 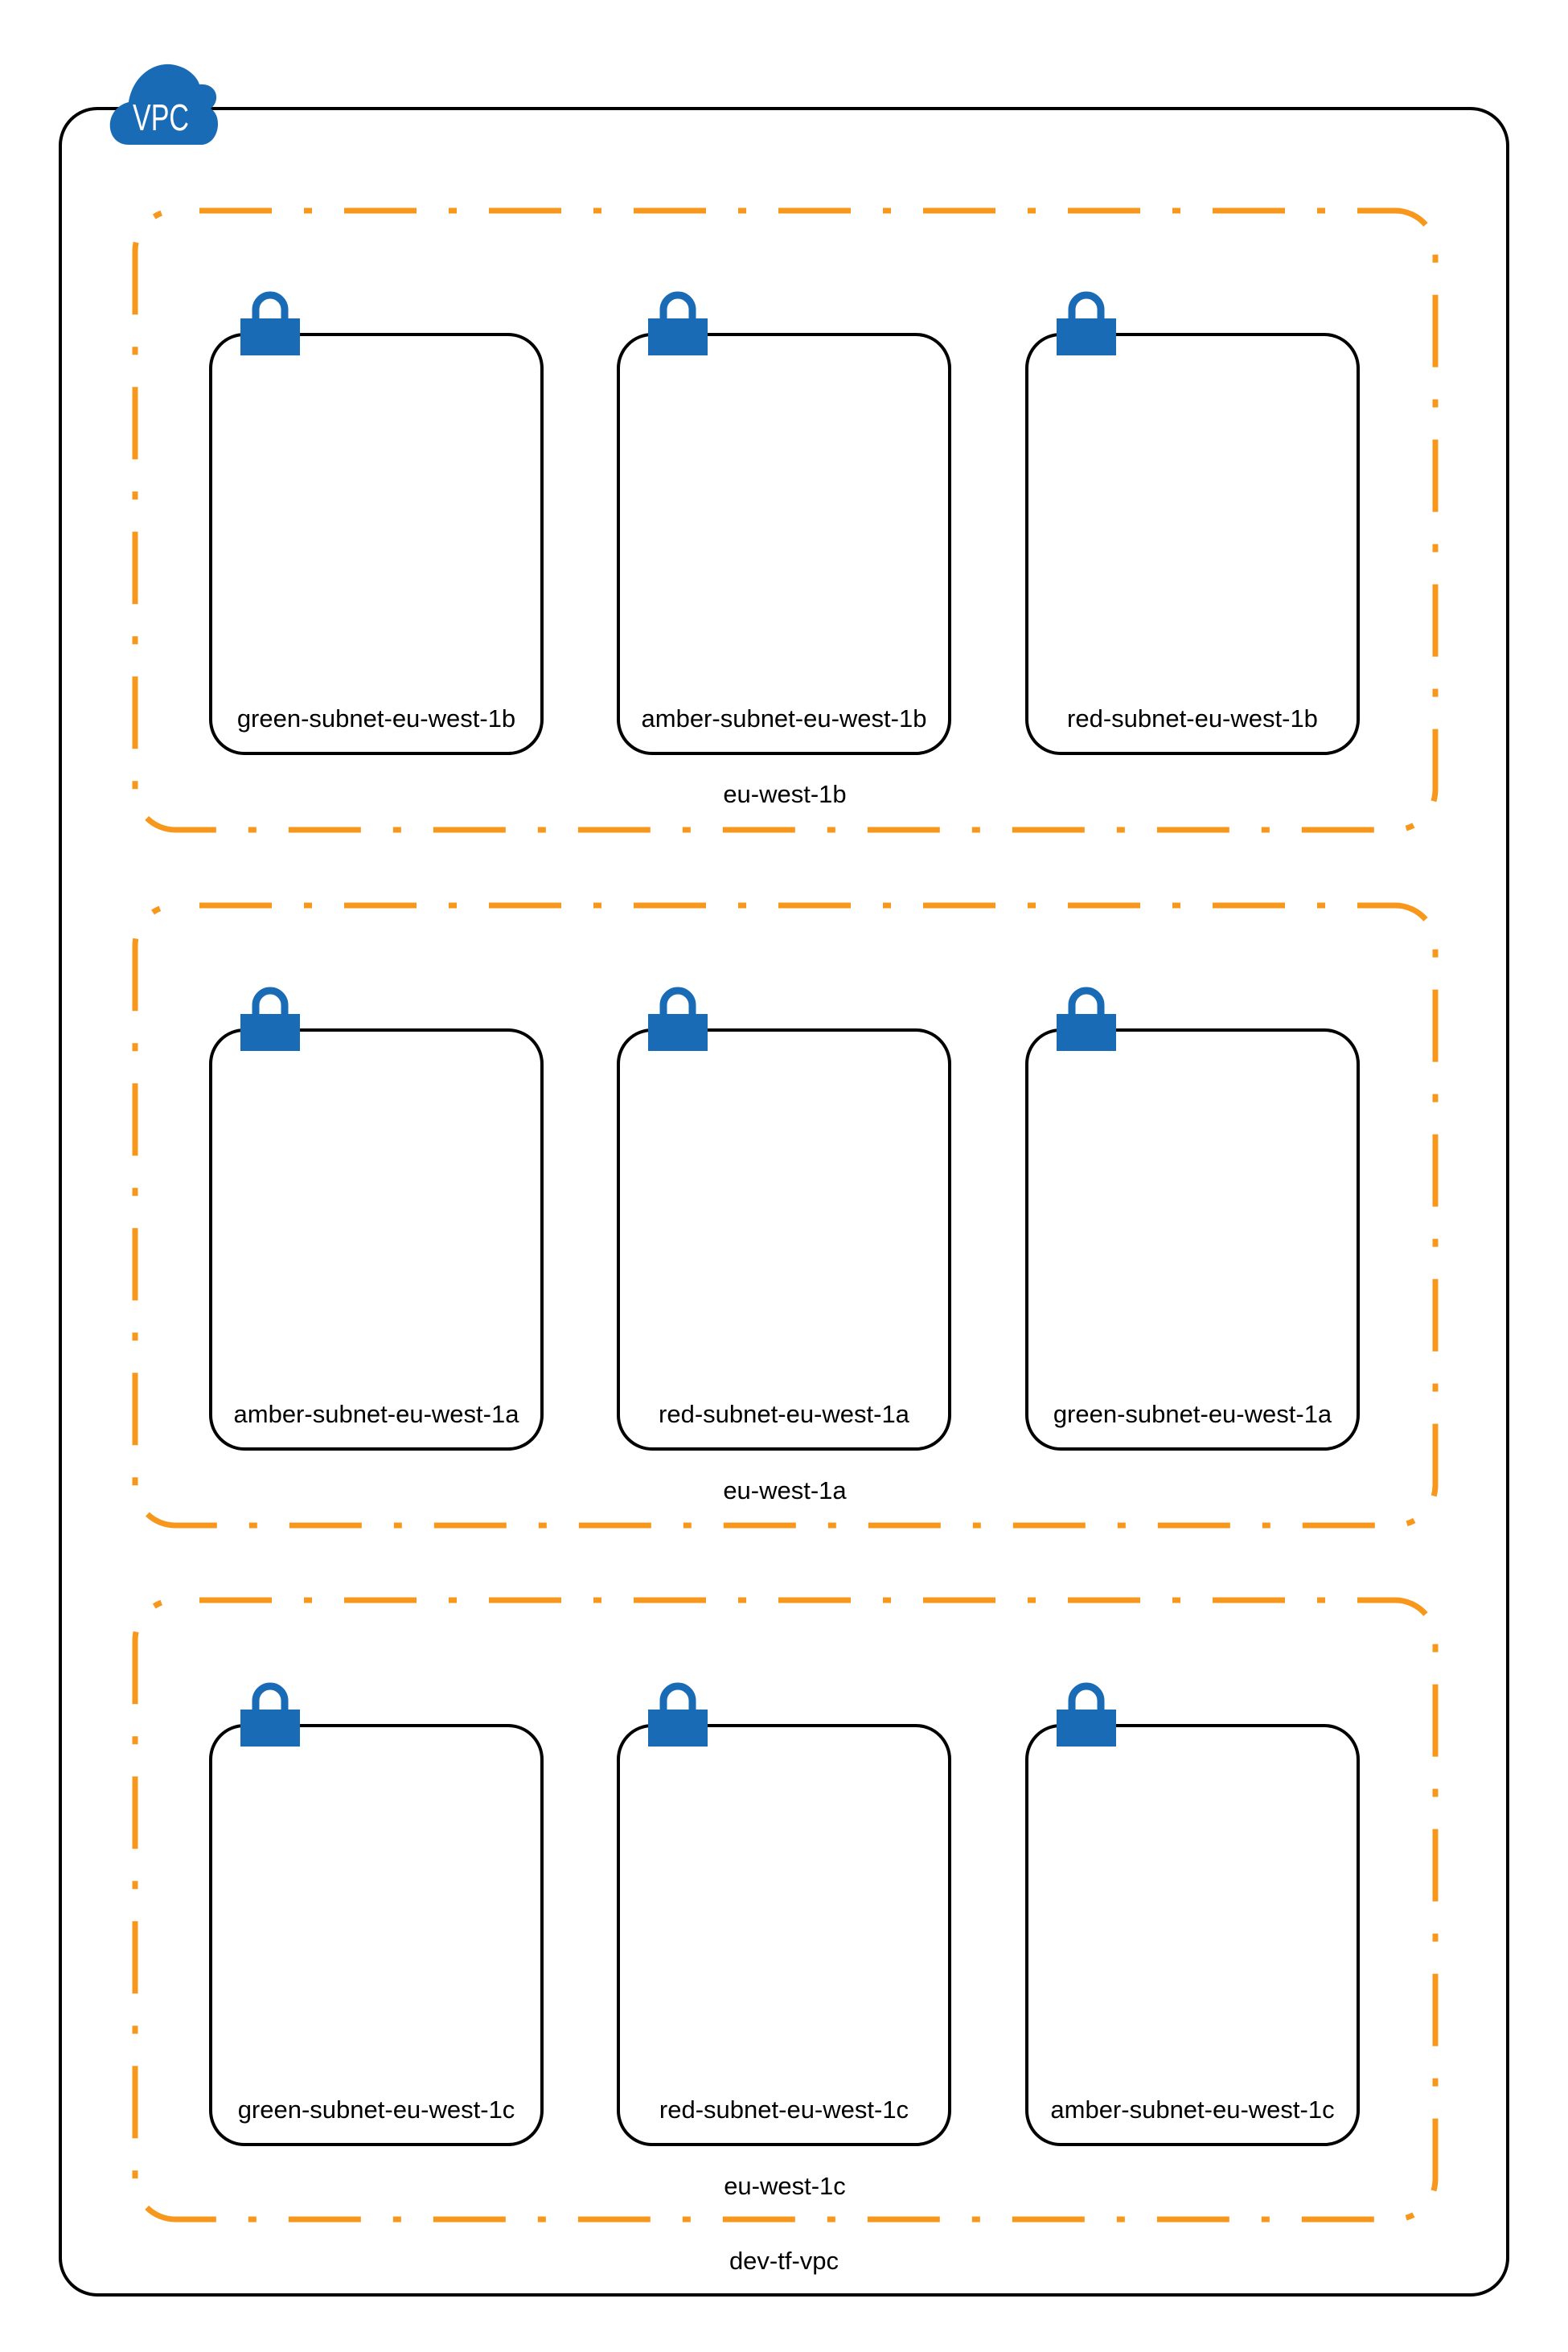 I want to click on subnet: amber-subnet-eu-west-1a, so click(x=376, y=1219).